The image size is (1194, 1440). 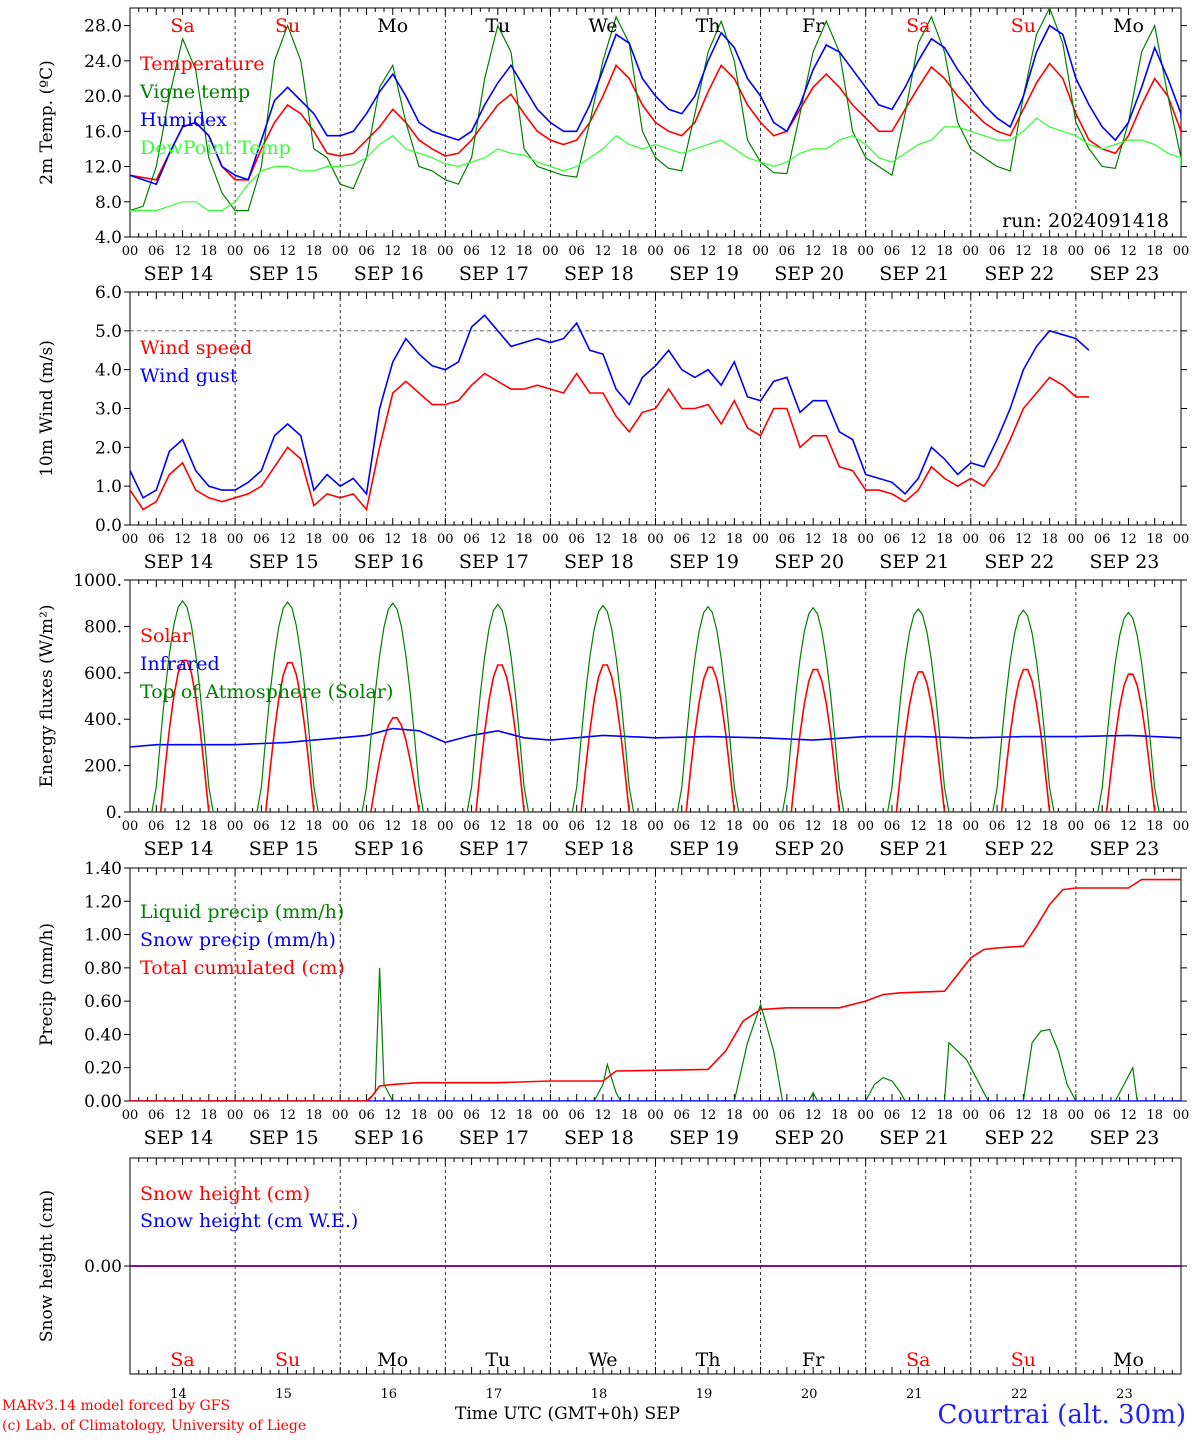 What do you see at coordinates (655, 705) in the screenshot?
I see `series-top-of-atmosphere-solar` at bounding box center [655, 705].